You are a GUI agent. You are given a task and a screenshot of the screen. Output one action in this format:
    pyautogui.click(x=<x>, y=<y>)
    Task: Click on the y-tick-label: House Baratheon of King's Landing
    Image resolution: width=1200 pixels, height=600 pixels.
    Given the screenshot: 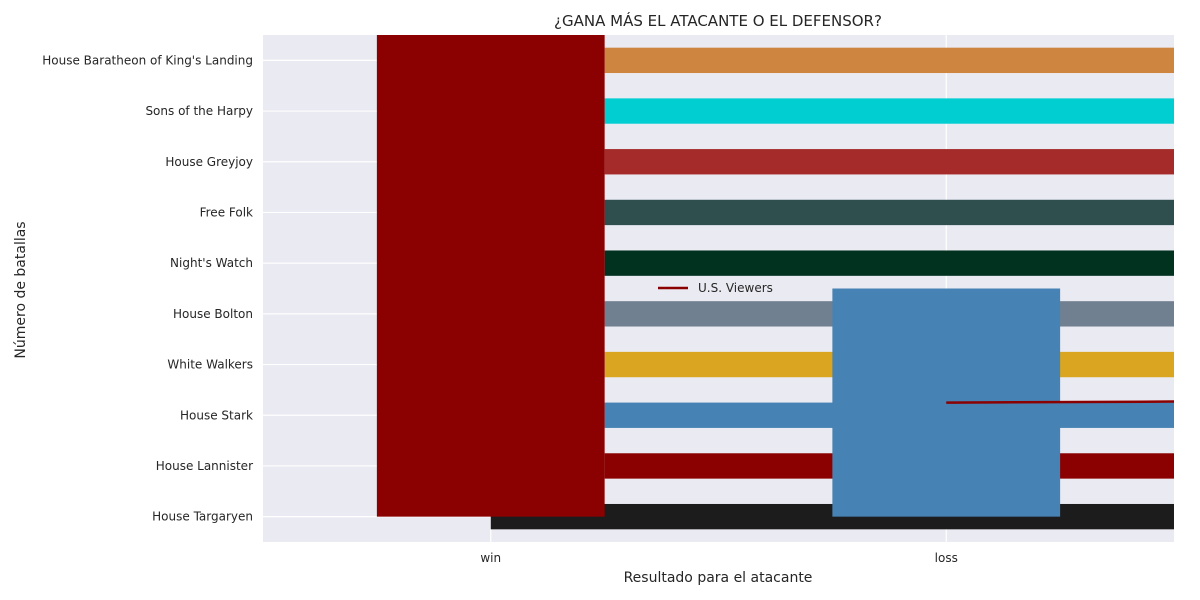 What is the action you would take?
    pyautogui.click(x=147, y=60)
    